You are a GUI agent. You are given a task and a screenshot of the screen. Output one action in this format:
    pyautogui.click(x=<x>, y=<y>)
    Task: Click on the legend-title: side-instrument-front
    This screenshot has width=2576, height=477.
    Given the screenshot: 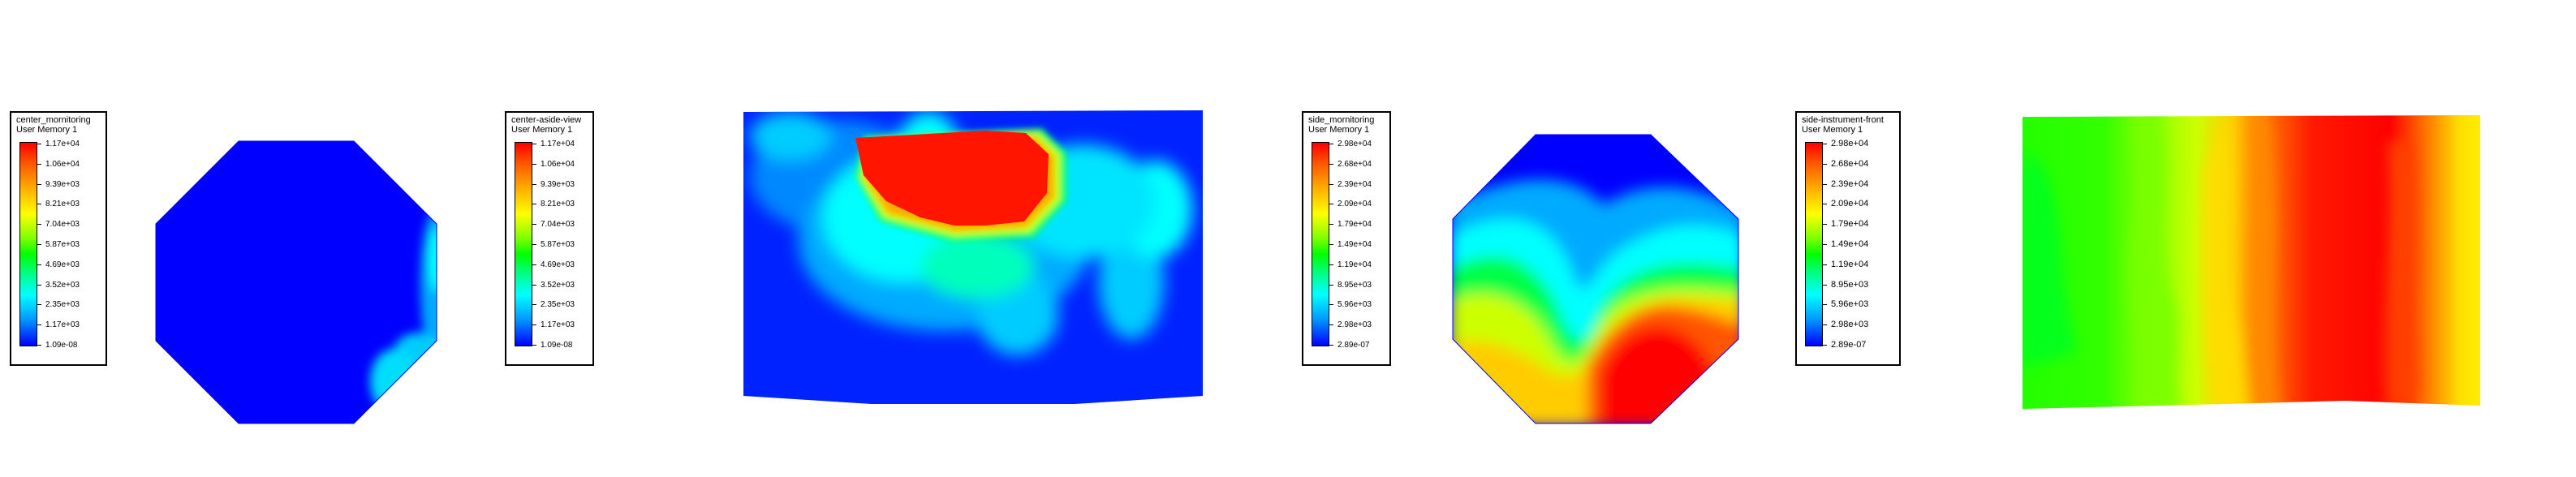 What is the action you would take?
    pyautogui.click(x=1843, y=120)
    